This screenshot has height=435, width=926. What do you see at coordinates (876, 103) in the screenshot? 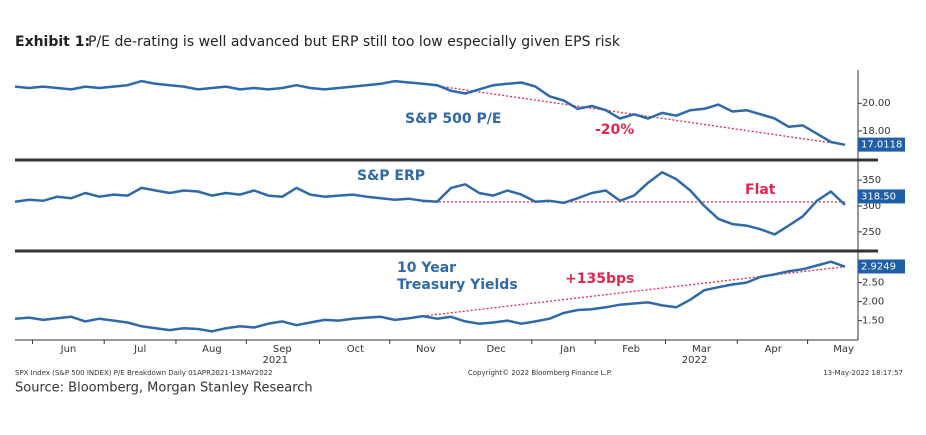
I see `y-tick-label: 20.00` at bounding box center [876, 103].